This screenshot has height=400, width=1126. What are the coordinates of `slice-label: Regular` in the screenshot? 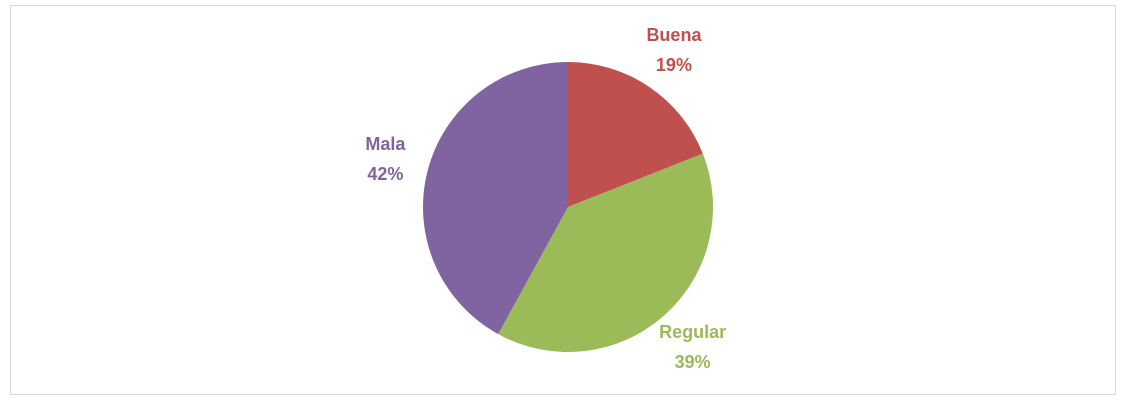 It's located at (692, 332).